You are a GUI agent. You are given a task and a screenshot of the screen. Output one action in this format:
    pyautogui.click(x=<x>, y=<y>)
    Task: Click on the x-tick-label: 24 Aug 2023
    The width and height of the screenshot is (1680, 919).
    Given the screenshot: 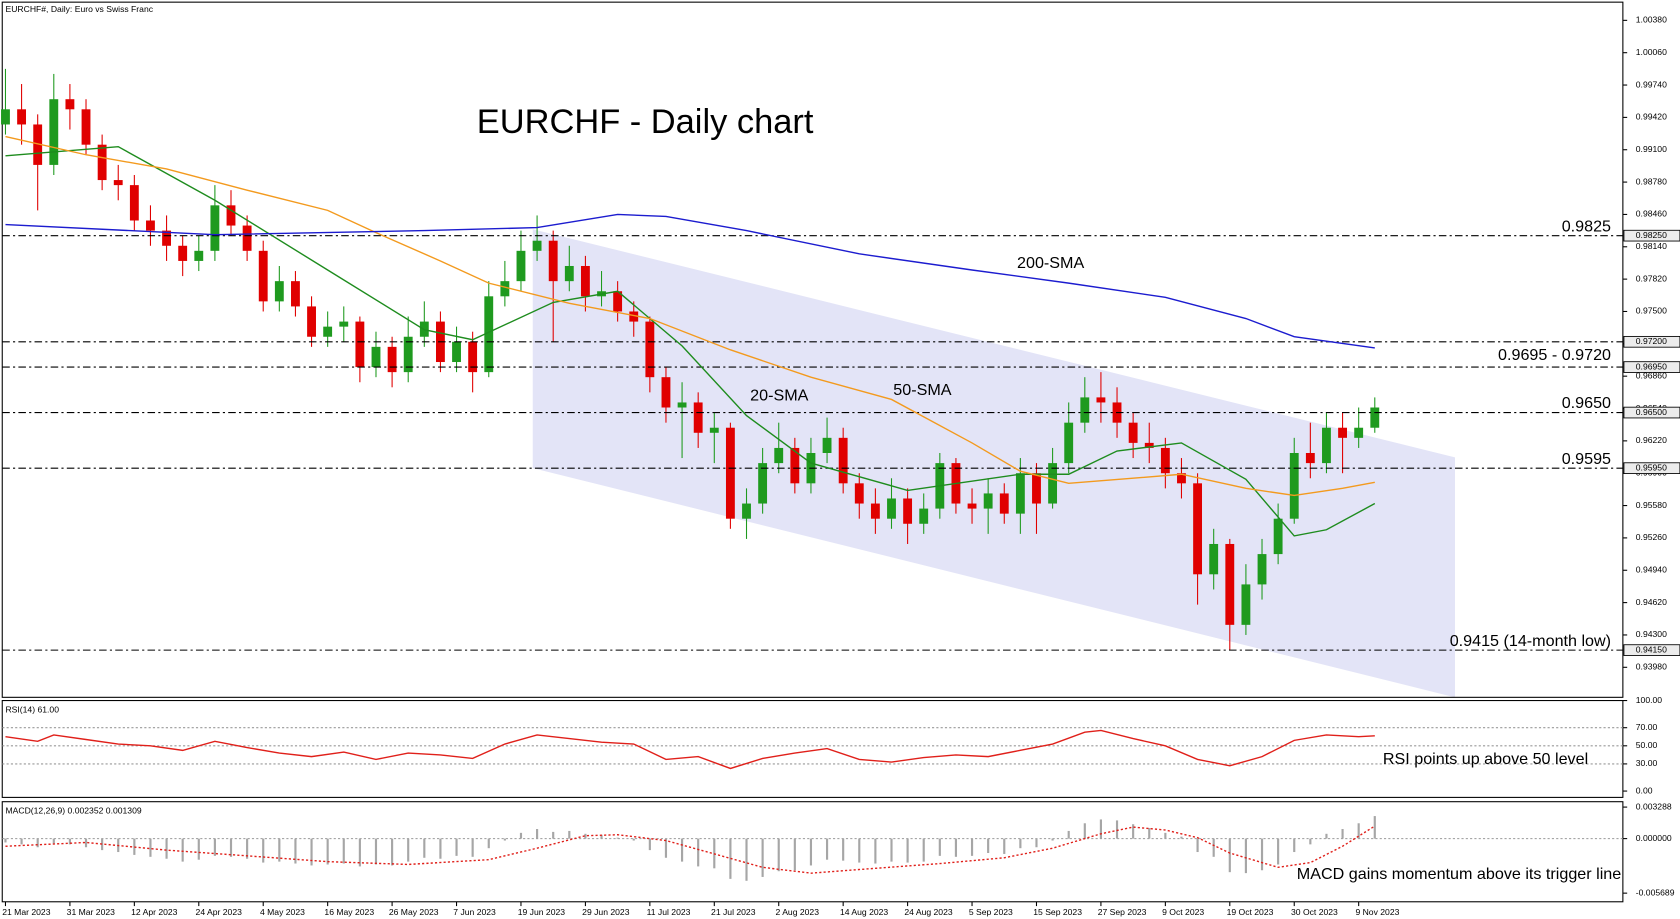 What is the action you would take?
    pyautogui.click(x=928, y=912)
    